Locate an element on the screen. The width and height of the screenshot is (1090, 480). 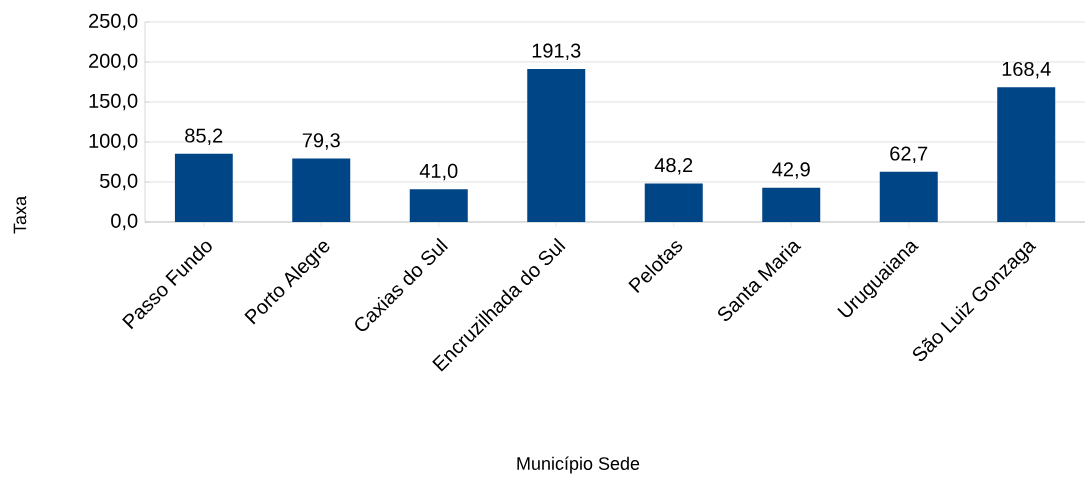
data-label: 62,7 is located at coordinates (909, 154).